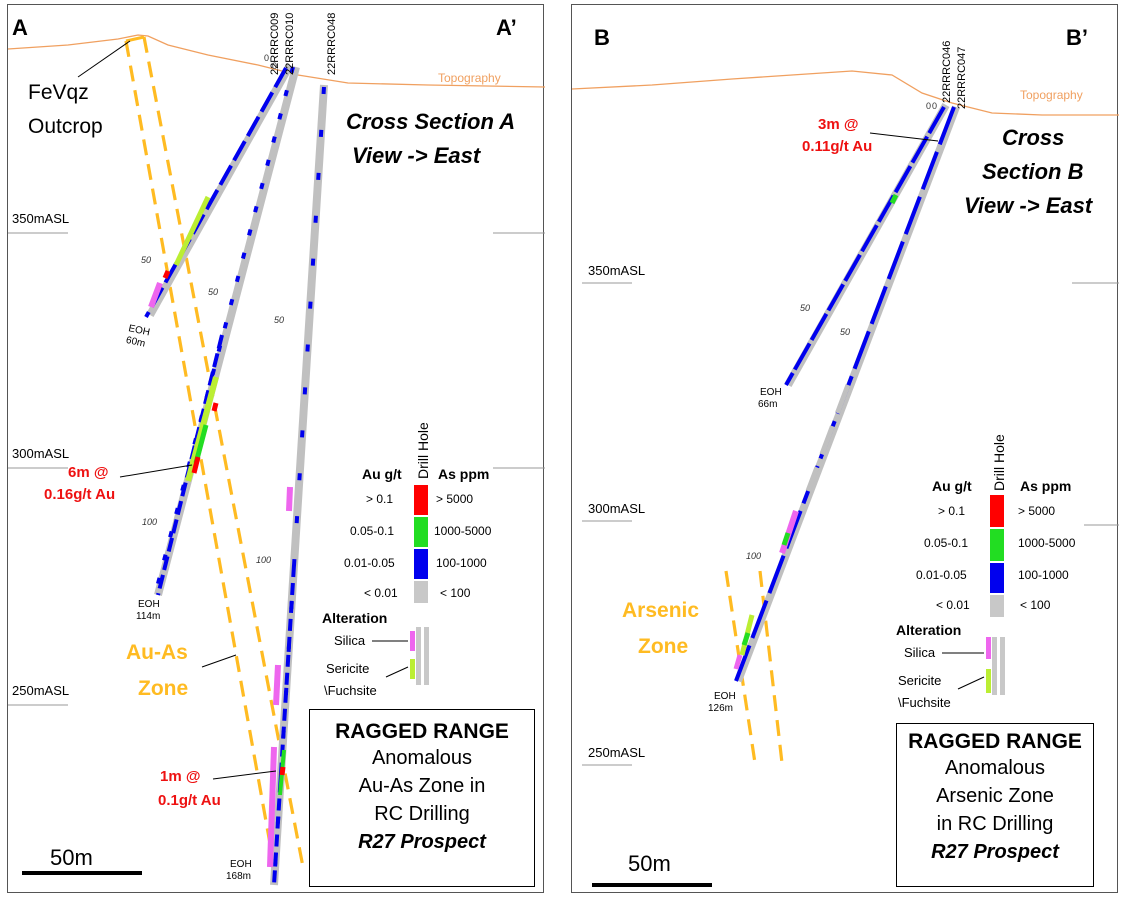  Describe the element at coordinates (65, 126) in the screenshot. I see `outcrop-label: Outcrop` at that location.